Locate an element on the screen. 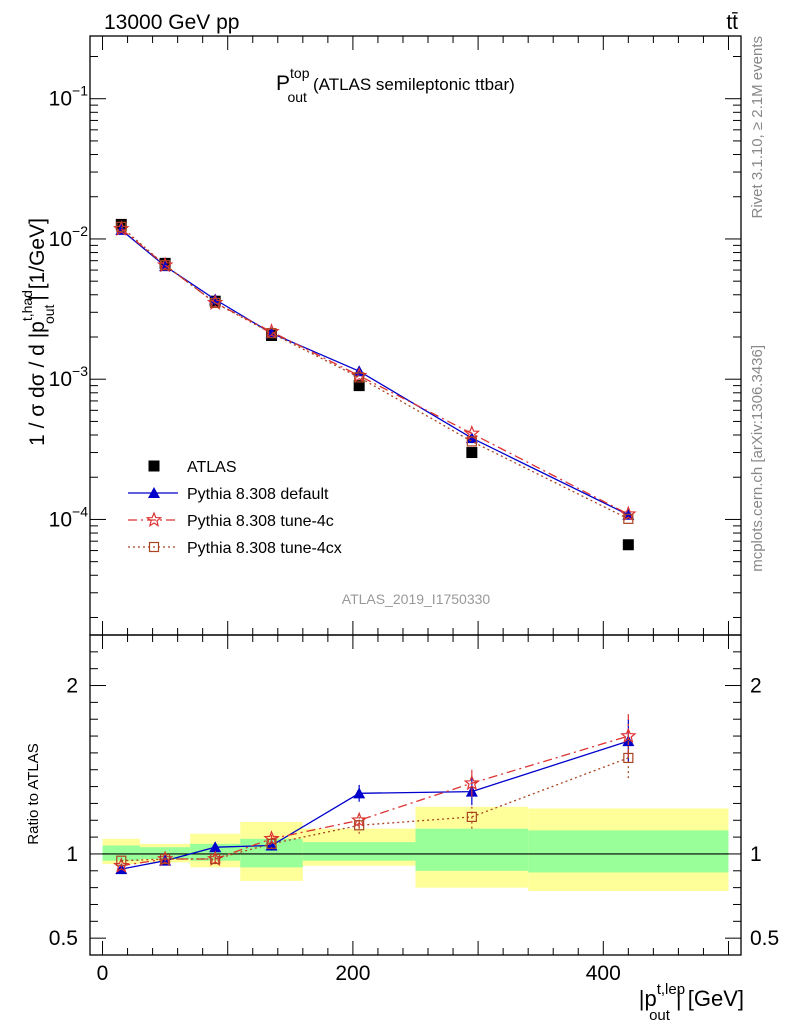 The height and width of the screenshot is (1024, 786). main-y-tick-label: 10⁻³ is located at coordinates (69, 377).